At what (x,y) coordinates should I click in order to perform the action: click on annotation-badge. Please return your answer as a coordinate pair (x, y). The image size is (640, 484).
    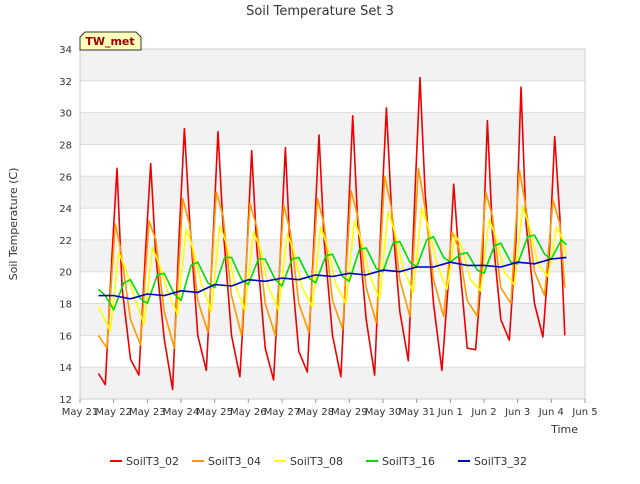
    Looking at the image, I should click on (110, 41).